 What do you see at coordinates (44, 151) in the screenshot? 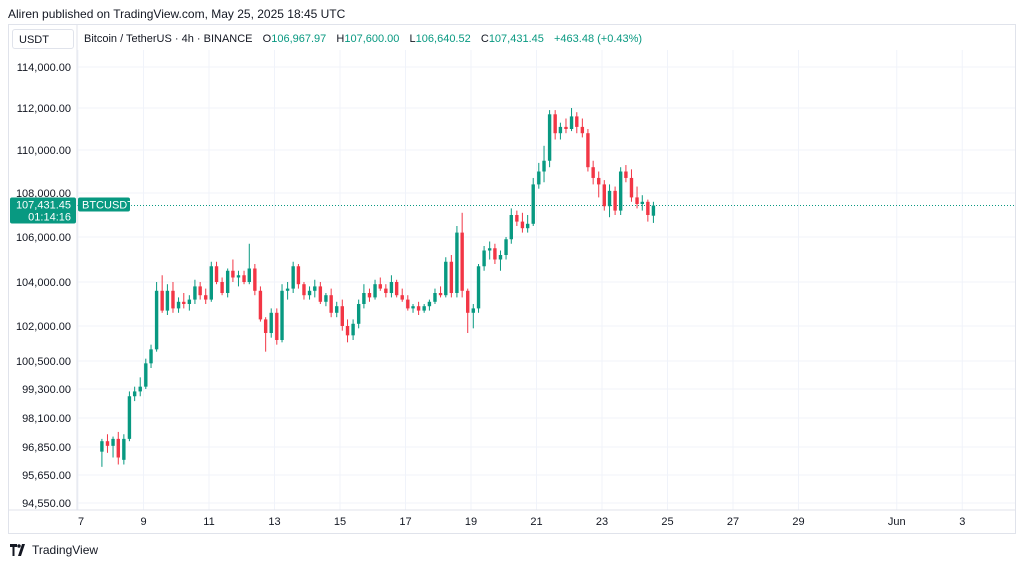
I see `y-tick-label: 110,000.00` at bounding box center [44, 151].